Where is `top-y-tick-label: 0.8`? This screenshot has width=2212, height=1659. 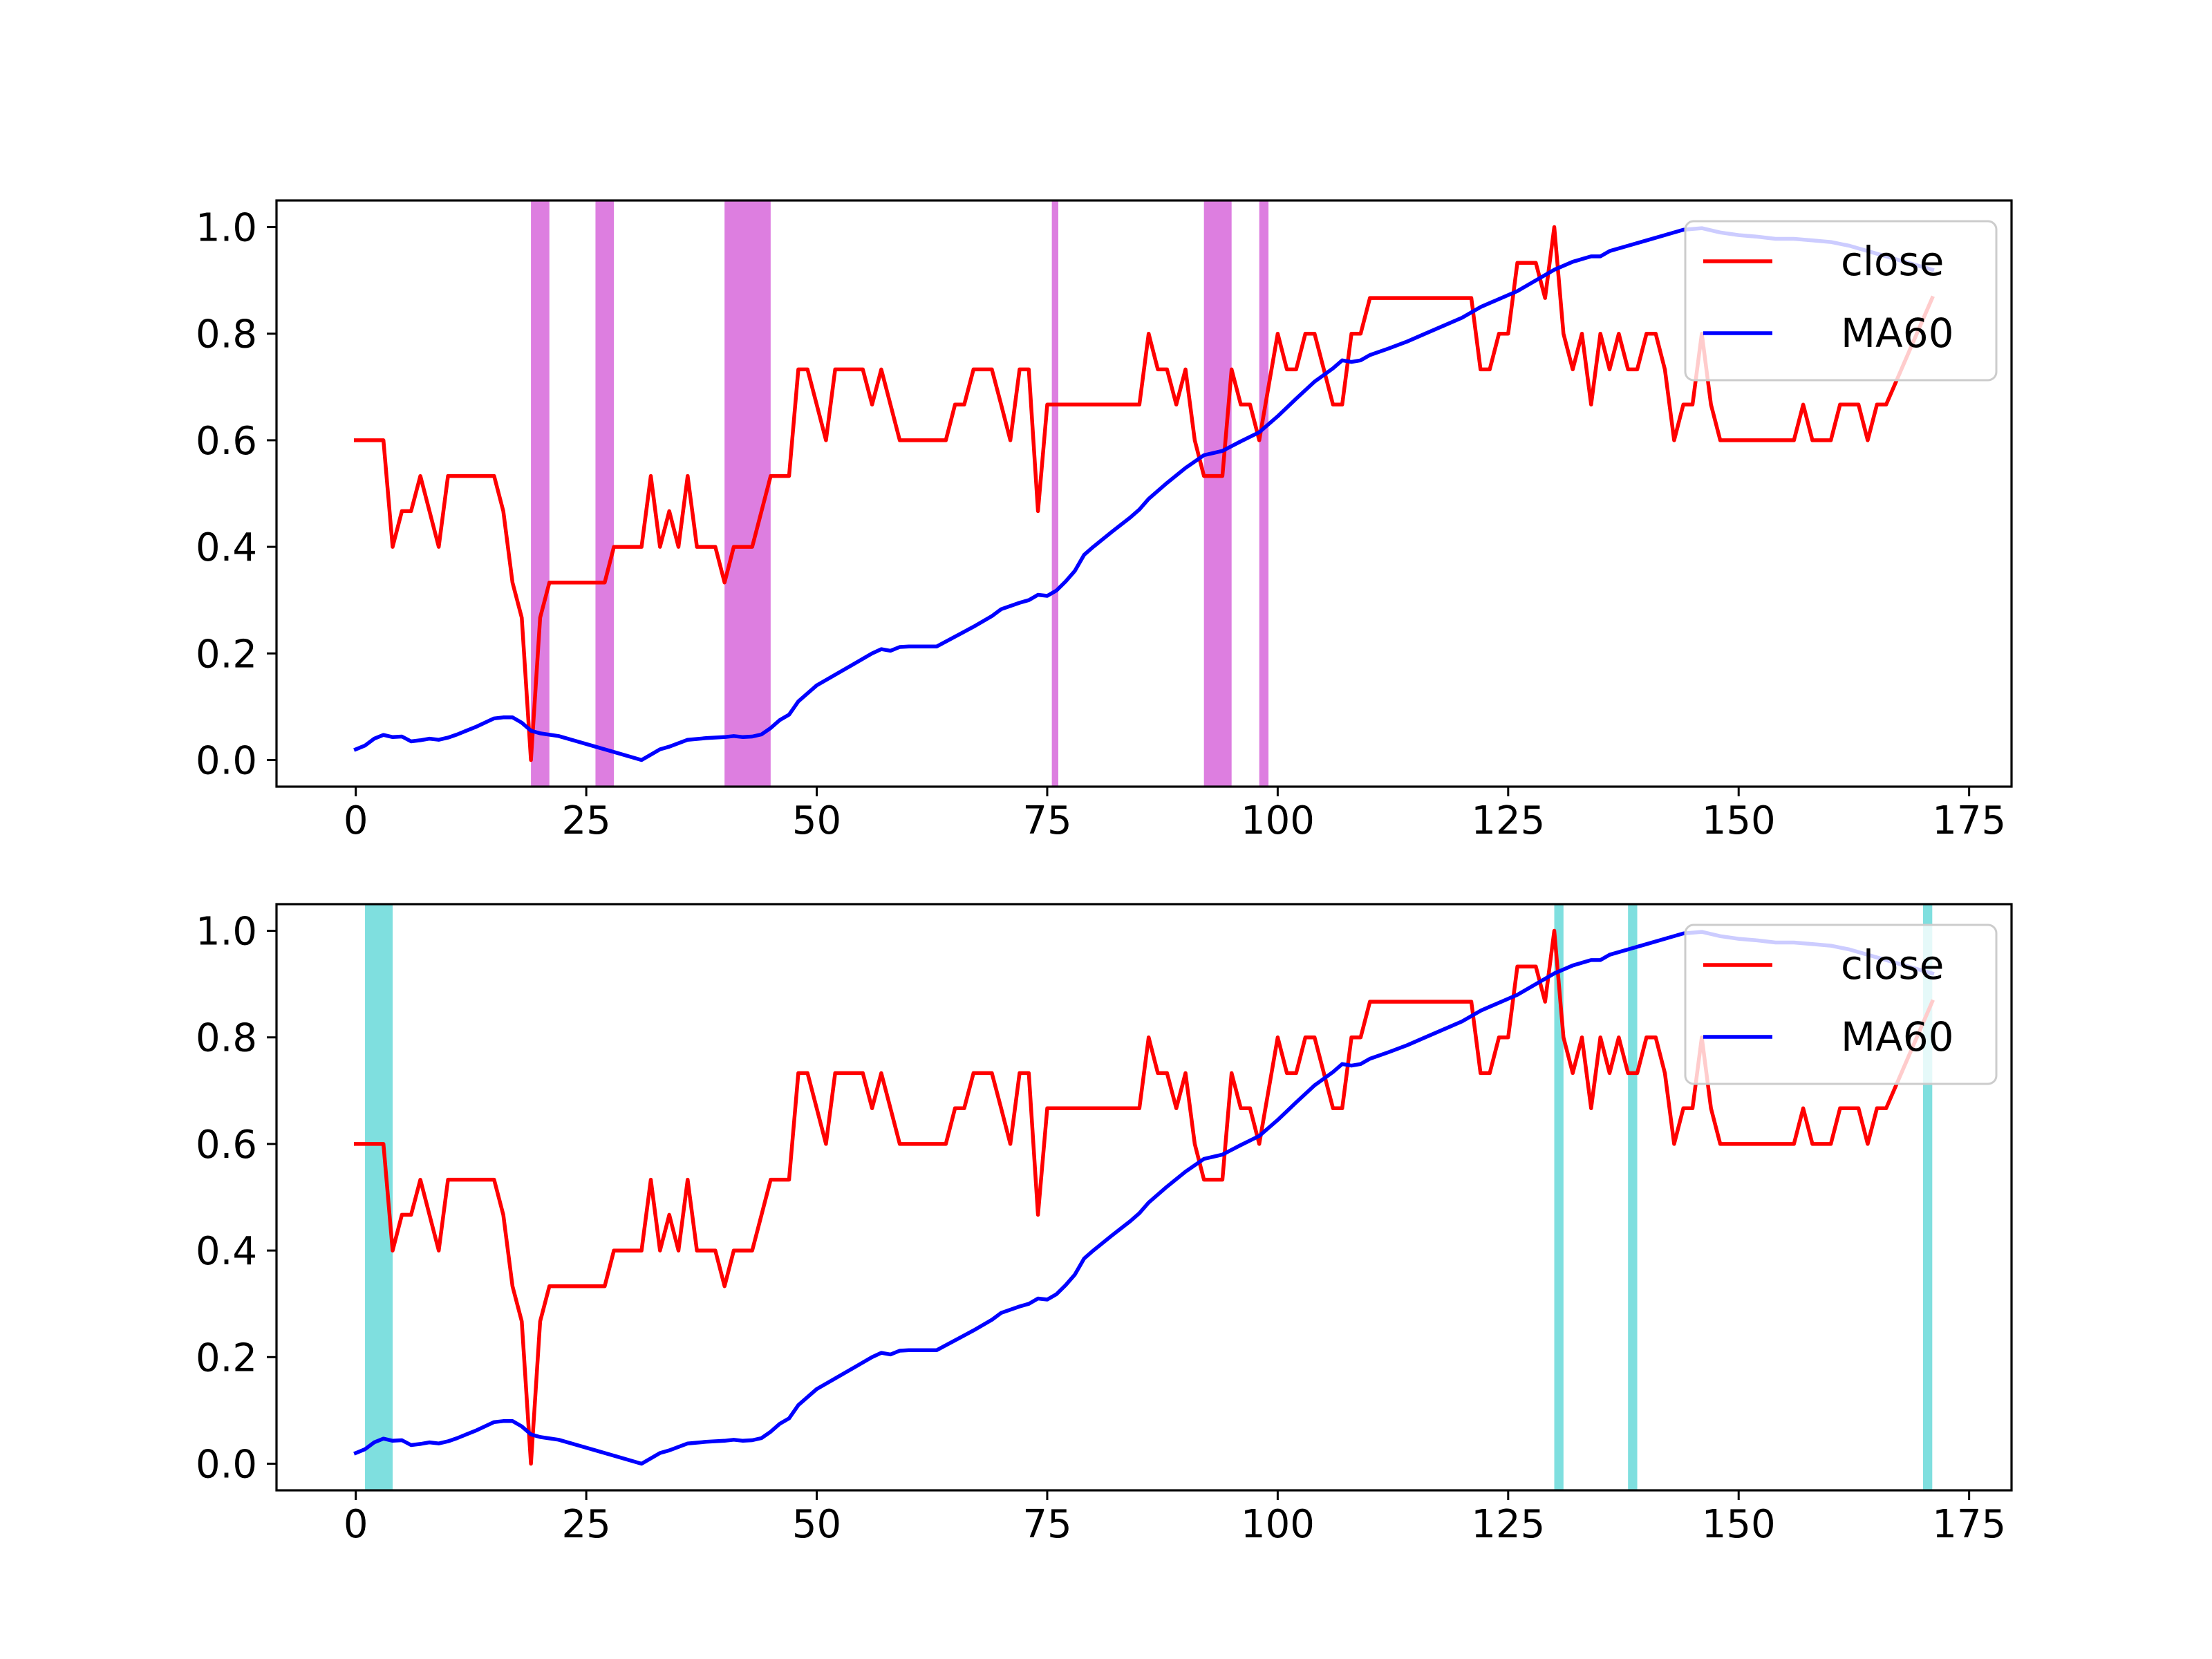 top-y-tick-label: 0.8 is located at coordinates (226, 334).